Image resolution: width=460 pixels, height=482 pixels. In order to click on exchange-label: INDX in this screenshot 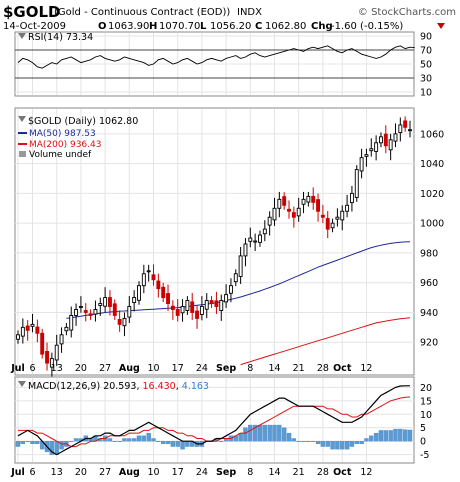, I will do `click(249, 12)`.